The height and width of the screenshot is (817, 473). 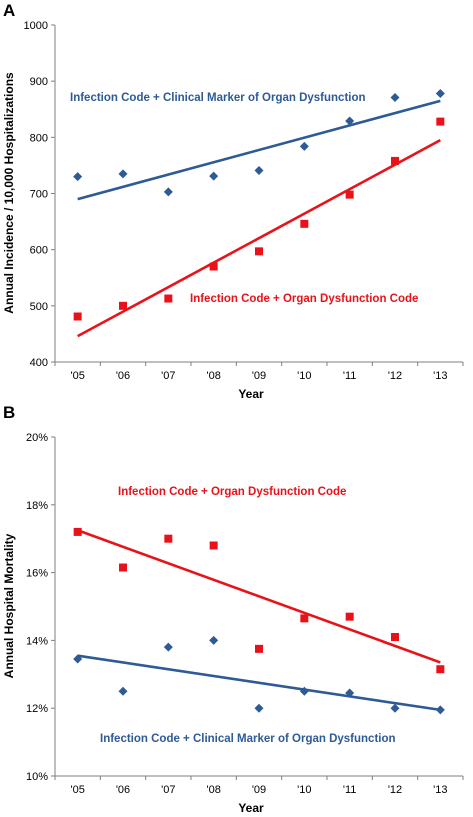 What do you see at coordinates (37, 641) in the screenshot?
I see `panel-b-y-tick-label: 14%` at bounding box center [37, 641].